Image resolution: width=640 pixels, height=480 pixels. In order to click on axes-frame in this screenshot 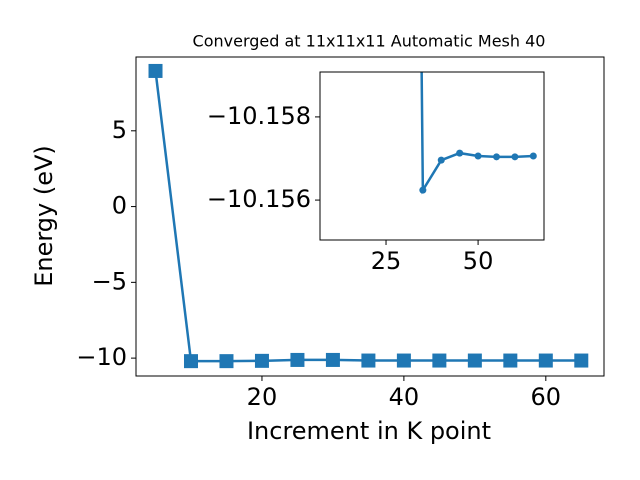, I will do `click(432, 156)`.